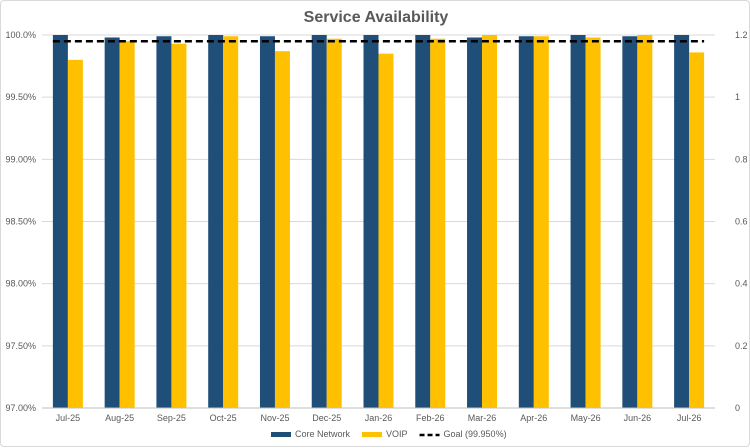 The width and height of the screenshot is (750, 448). Describe the element at coordinates (638, 418) in the screenshot. I see `x-tick-label: Jun-26` at that location.